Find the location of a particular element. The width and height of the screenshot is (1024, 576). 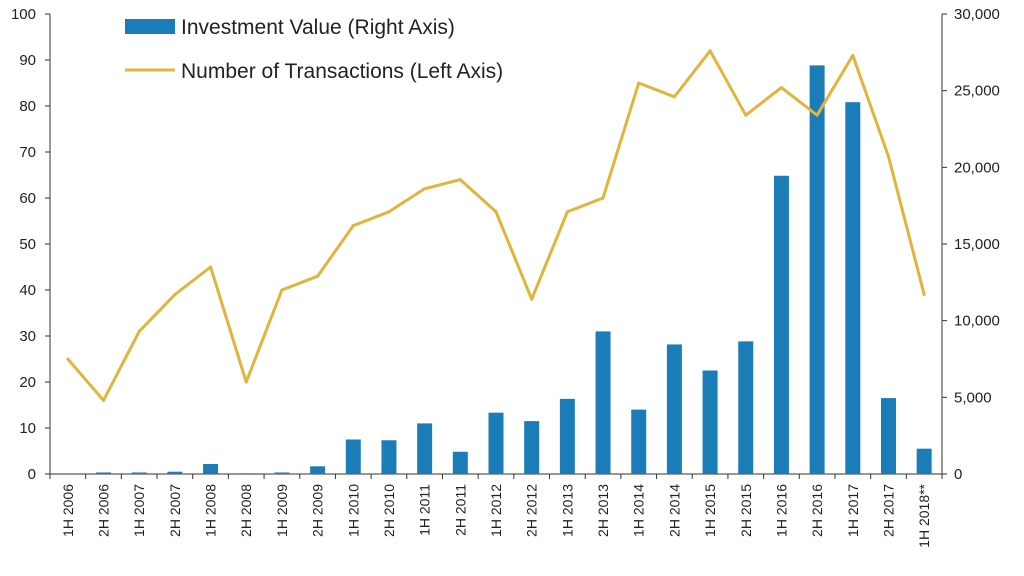

y-right-tick-label: 20,000 is located at coordinates (977, 167).